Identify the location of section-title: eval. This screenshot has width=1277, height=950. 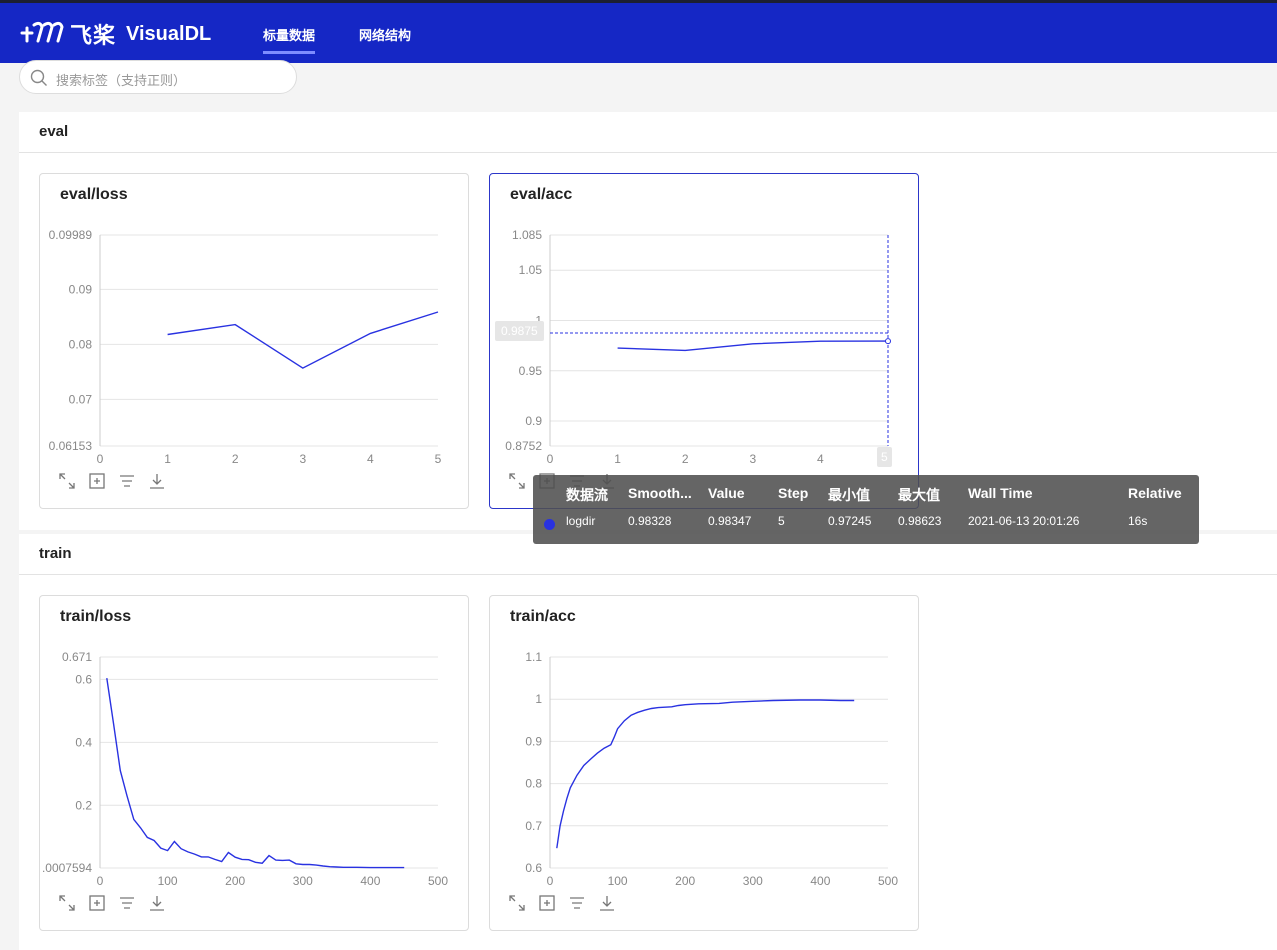
(54, 131).